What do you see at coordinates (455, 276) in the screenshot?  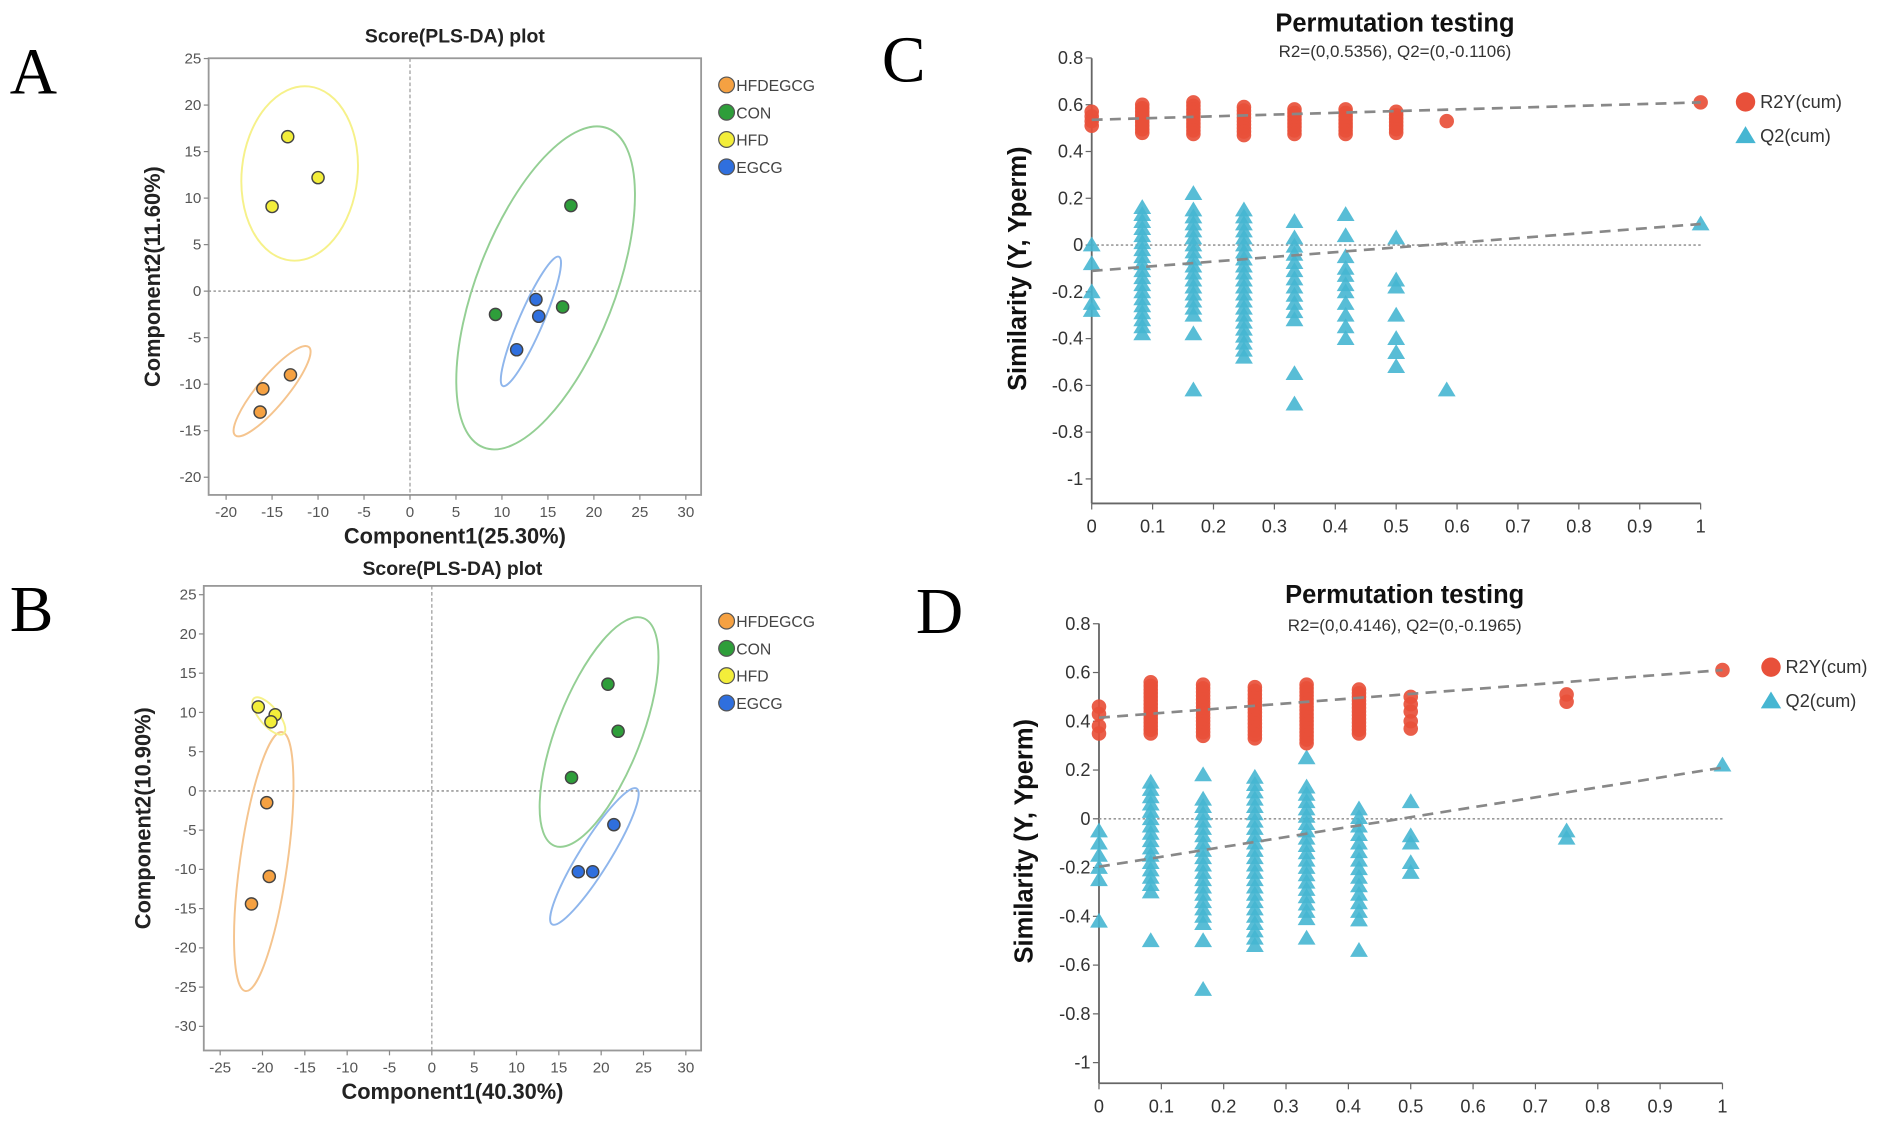 I see `plot-frame` at bounding box center [455, 276].